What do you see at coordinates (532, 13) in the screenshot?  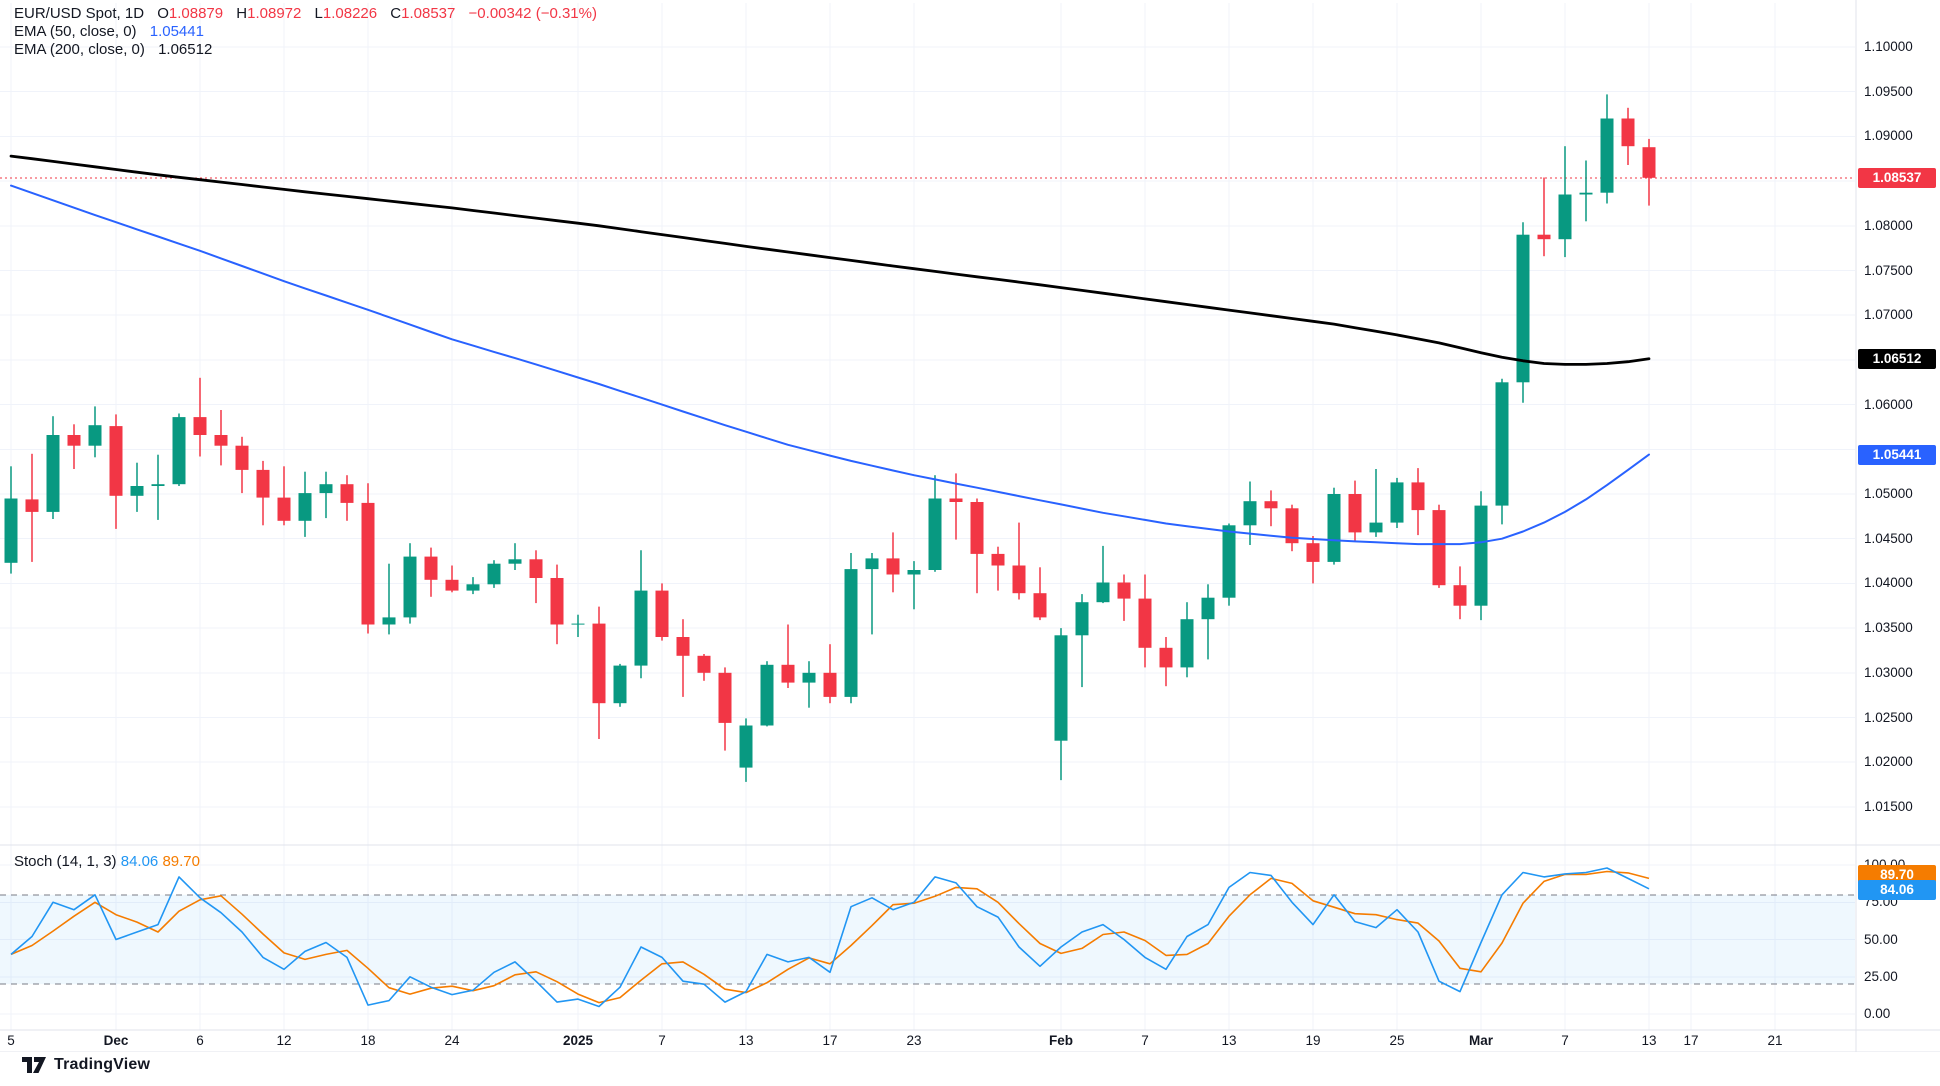 I see `change-value: −0.00342 (−0.31%)` at bounding box center [532, 13].